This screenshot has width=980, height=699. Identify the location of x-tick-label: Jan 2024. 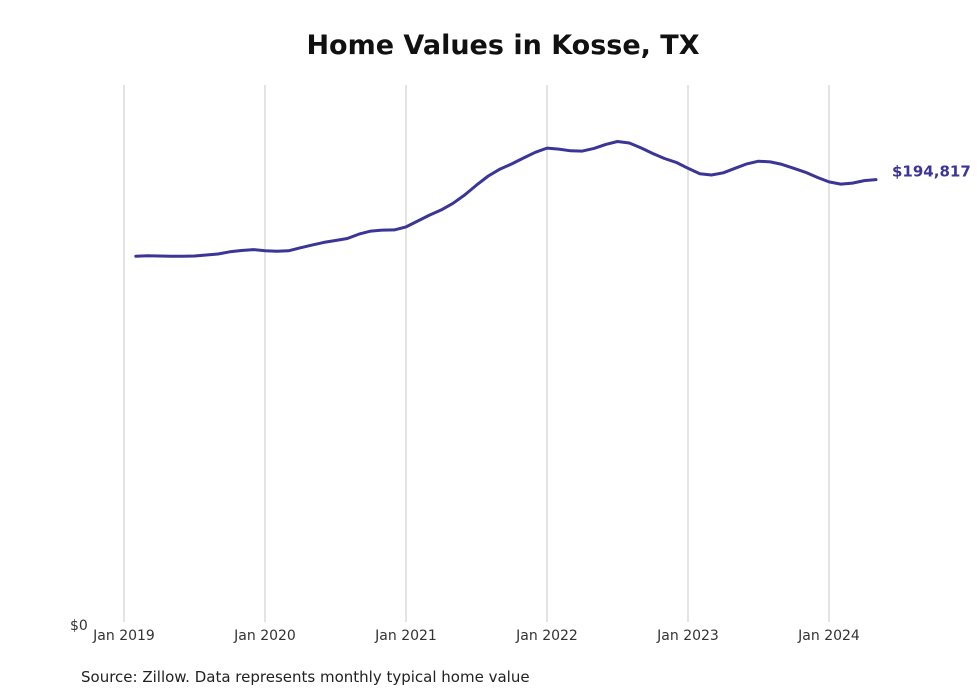
(828, 636).